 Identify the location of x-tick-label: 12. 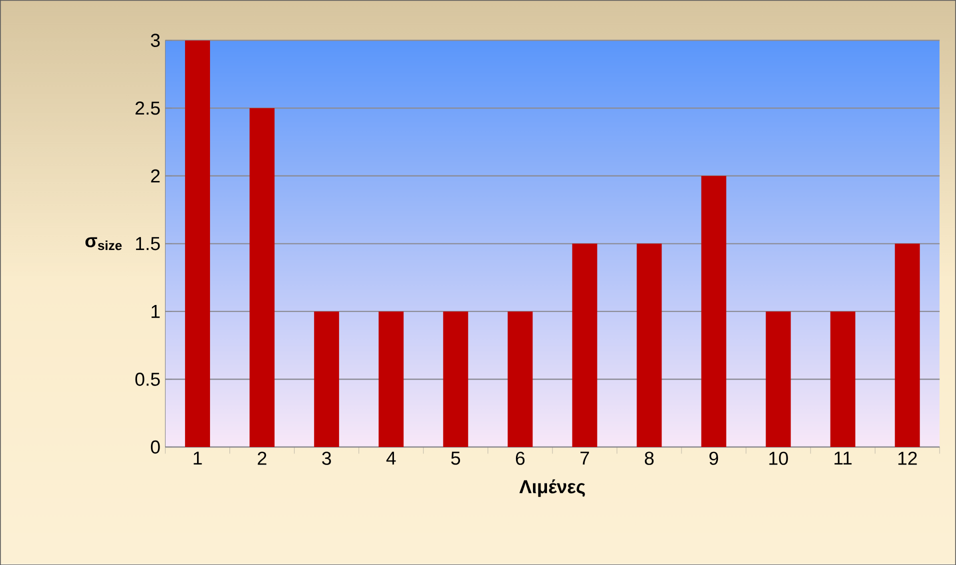
(907, 458).